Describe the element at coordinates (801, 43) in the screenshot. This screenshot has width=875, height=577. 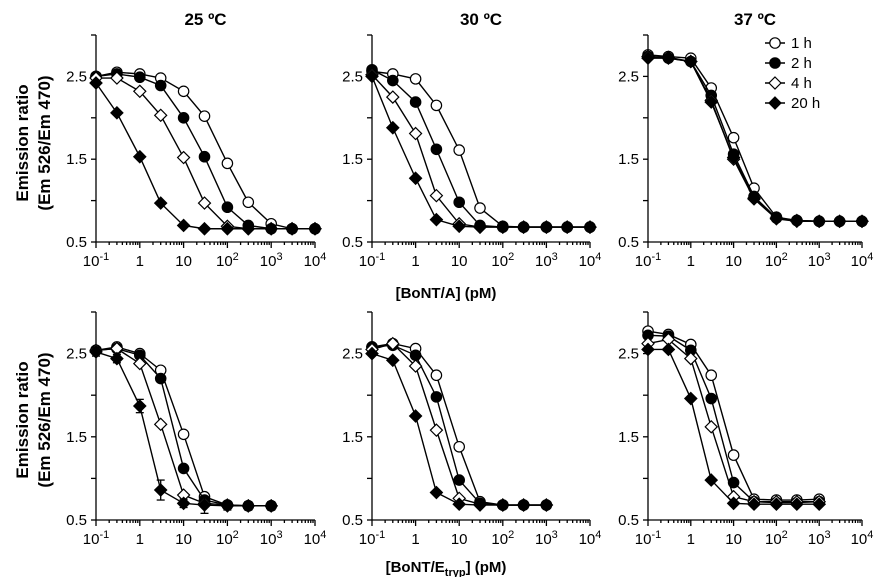
I see `legend-label: 1 h` at that location.